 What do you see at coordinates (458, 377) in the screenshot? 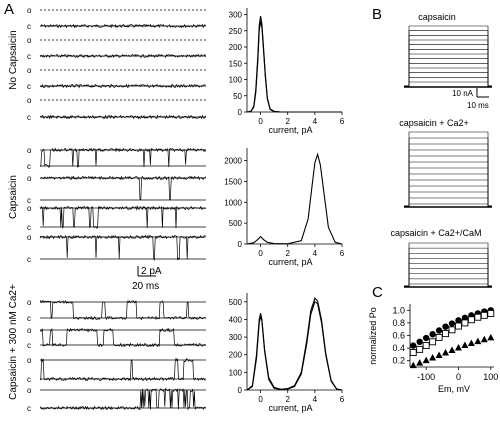
I see `po-x-tick-label: 0` at bounding box center [458, 377].